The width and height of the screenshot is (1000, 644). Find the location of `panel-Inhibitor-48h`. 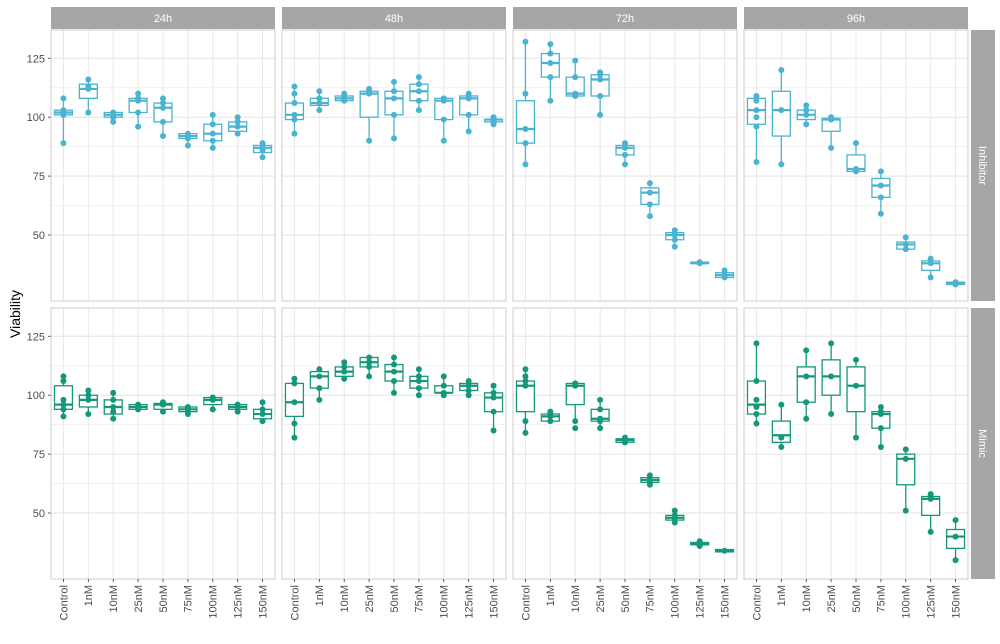

panel-Inhibitor-48h is located at coordinates (394, 165).